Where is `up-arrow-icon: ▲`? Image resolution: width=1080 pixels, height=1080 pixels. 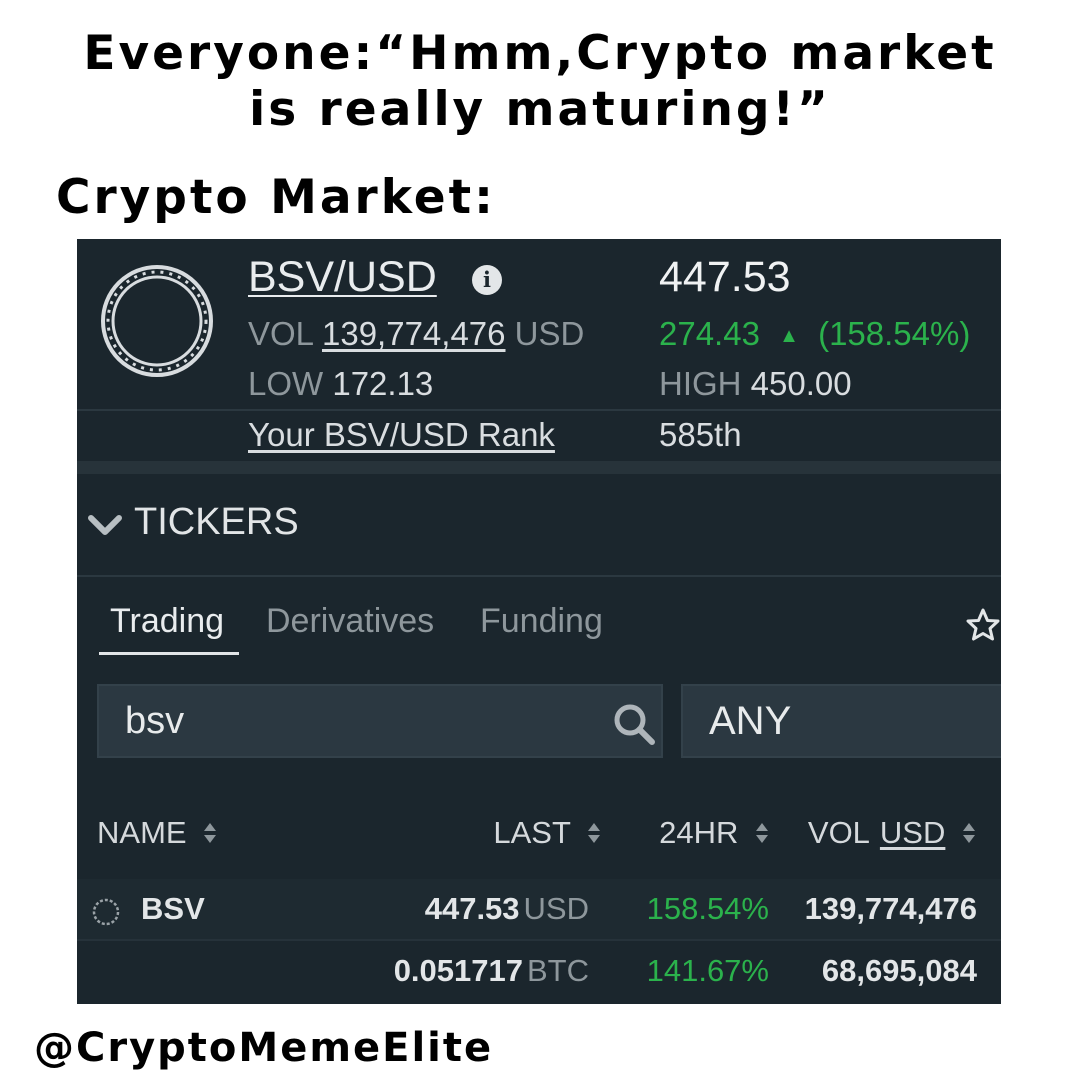
up-arrow-icon: ▲ is located at coordinates (789, 335).